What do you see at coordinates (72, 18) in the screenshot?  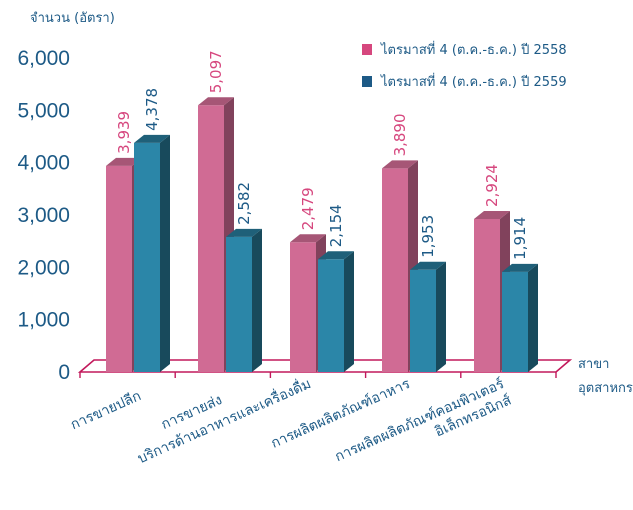 I see `y-axis-label: จำนวน (อัตรา)` at bounding box center [72, 18].